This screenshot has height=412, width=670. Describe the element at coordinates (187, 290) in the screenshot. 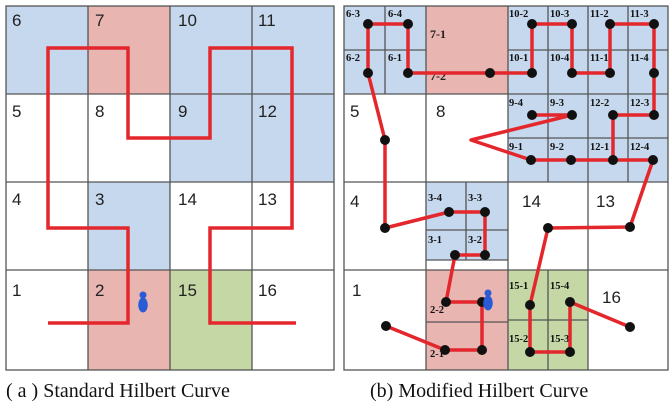

I see `cell-label: 15` at that location.